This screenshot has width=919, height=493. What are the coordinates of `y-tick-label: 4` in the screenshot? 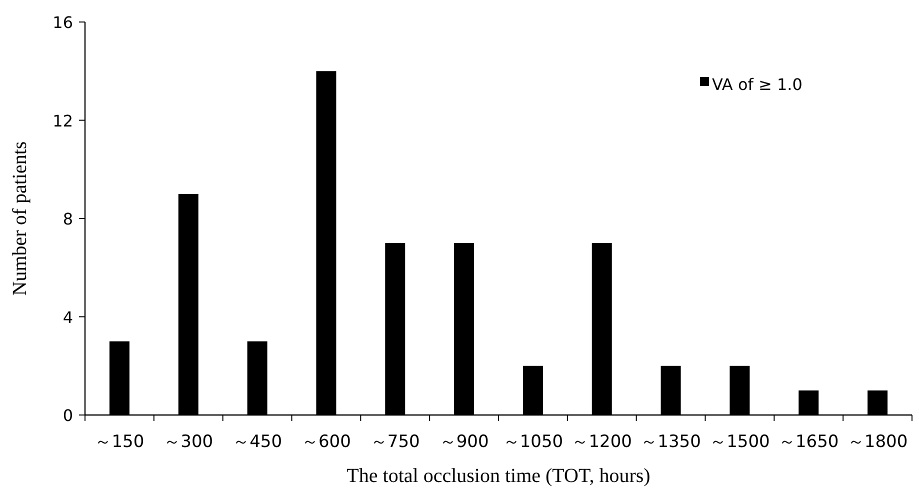 It's located at (67, 317).